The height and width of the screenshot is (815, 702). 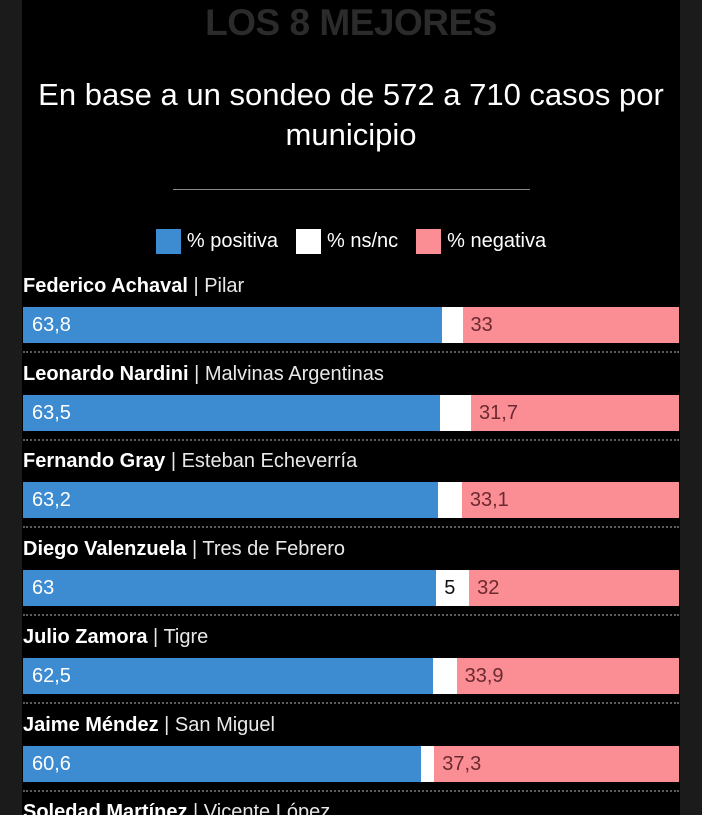 I want to click on intendente-name: Julio Zamora, so click(x=85, y=636).